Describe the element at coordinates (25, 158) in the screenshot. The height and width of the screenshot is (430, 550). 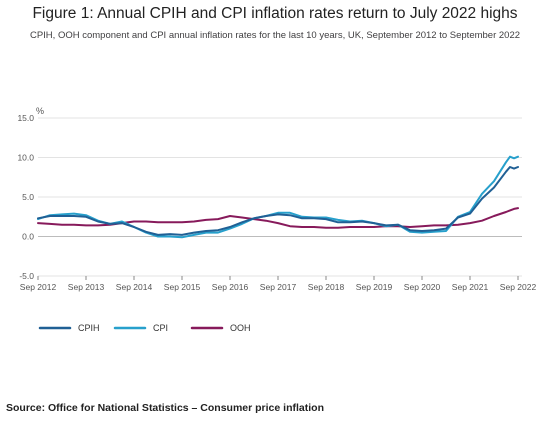
I see `y-tick-label-3: 10.0` at that location.